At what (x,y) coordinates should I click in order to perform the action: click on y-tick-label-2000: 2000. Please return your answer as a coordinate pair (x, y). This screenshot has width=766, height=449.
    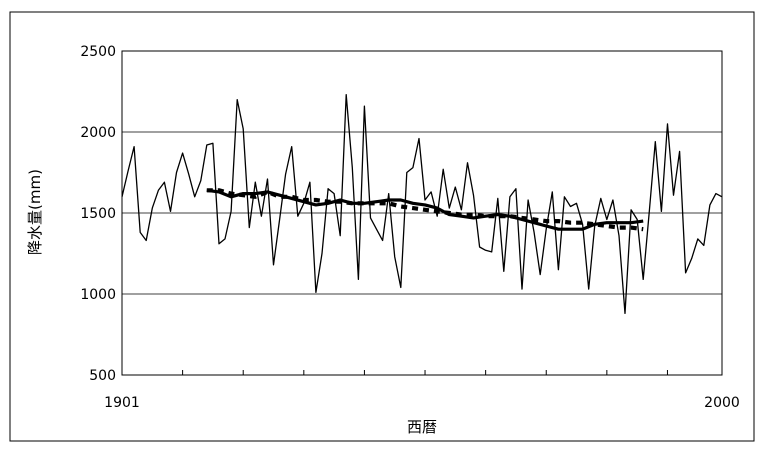
    Looking at the image, I should click on (98, 133).